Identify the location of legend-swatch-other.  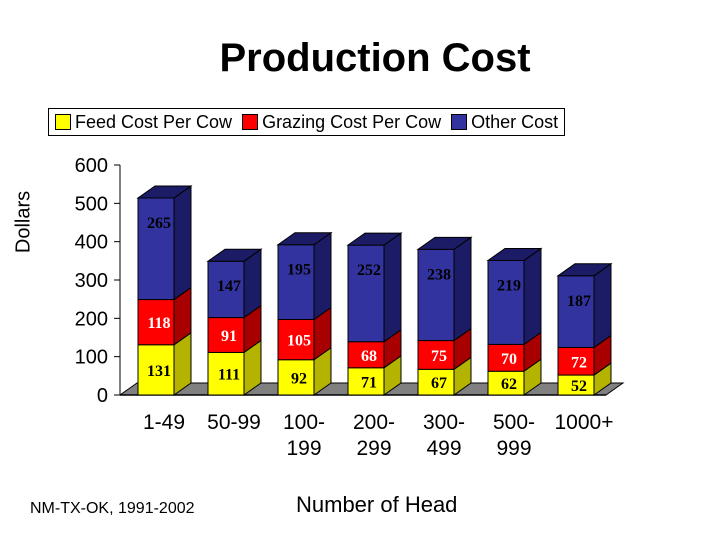
(459, 122).